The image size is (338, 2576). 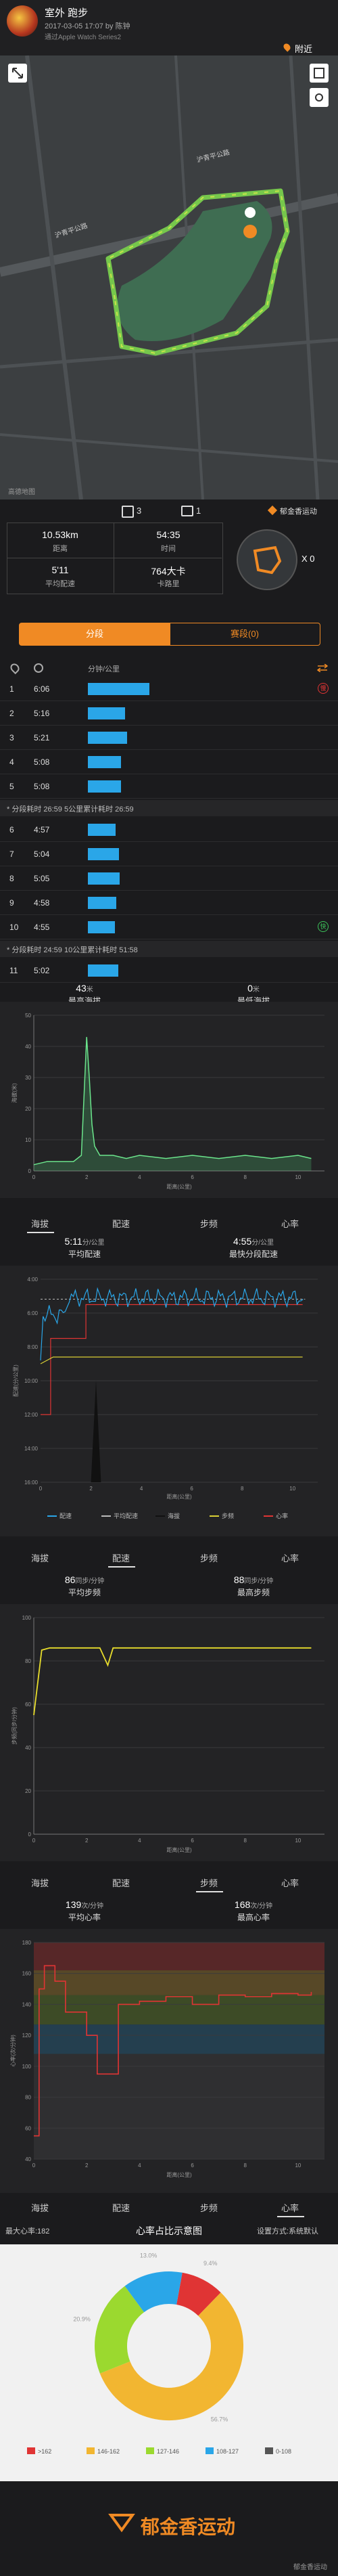 I want to click on gps-icon, so click(x=319, y=97).